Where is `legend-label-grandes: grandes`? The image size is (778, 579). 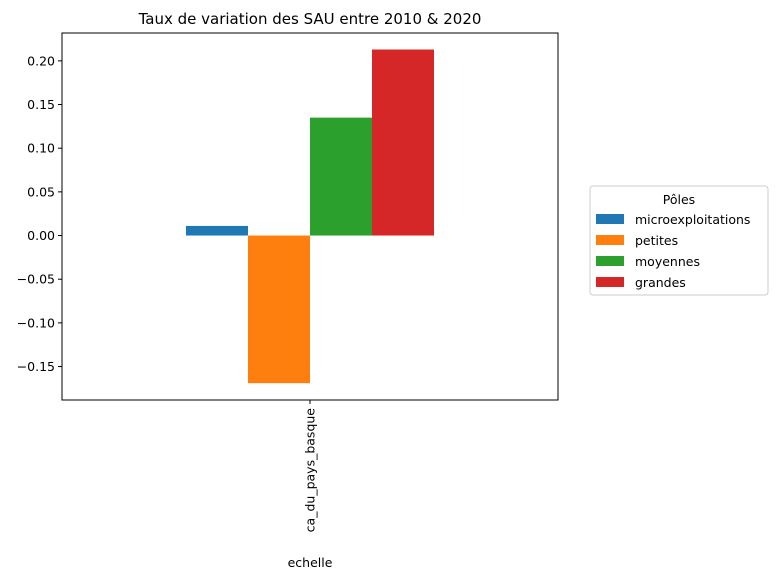 legend-label-grandes: grandes is located at coordinates (660, 282).